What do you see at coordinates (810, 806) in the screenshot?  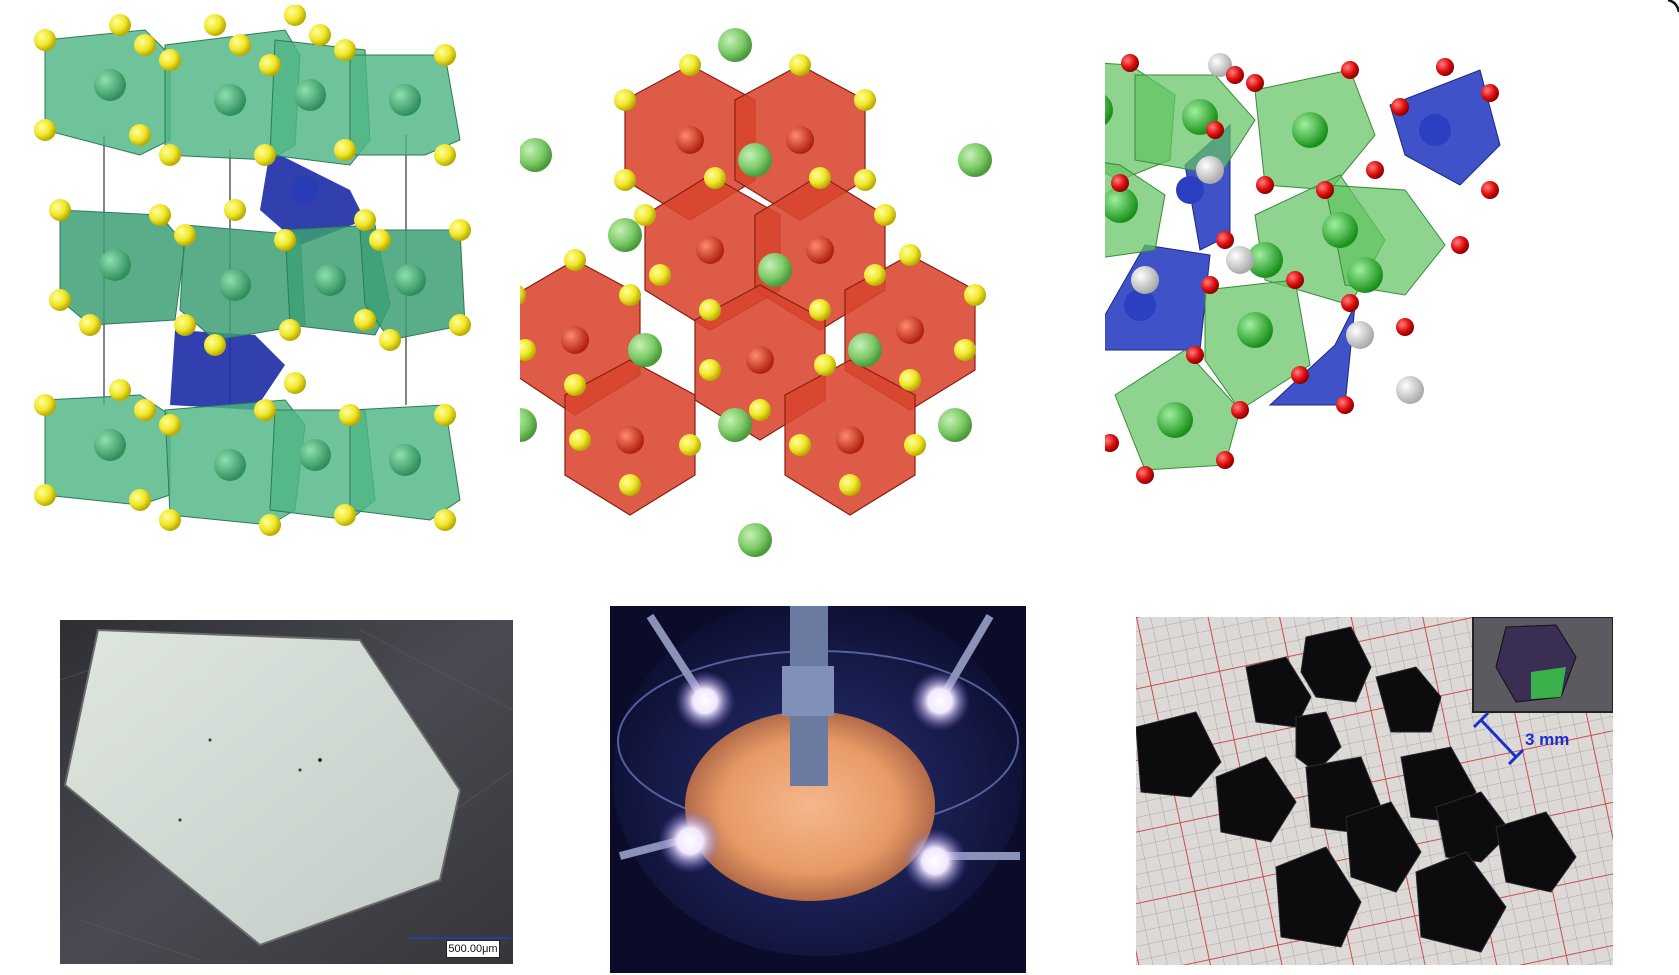 I see `melt-zone` at bounding box center [810, 806].